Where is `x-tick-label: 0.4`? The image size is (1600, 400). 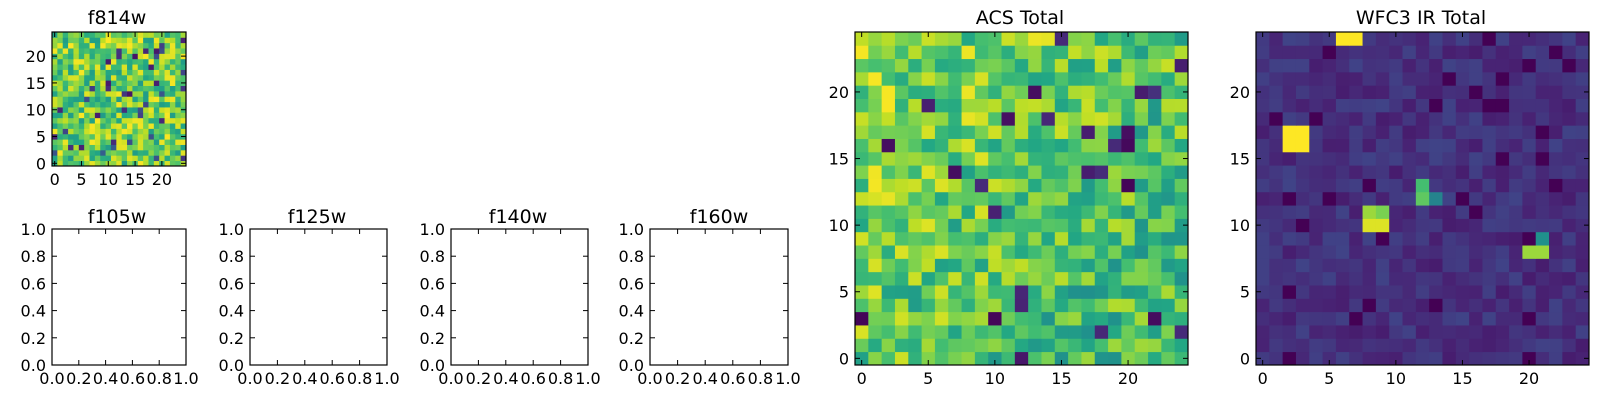
x-tick-label: 0.4 is located at coordinates (304, 378).